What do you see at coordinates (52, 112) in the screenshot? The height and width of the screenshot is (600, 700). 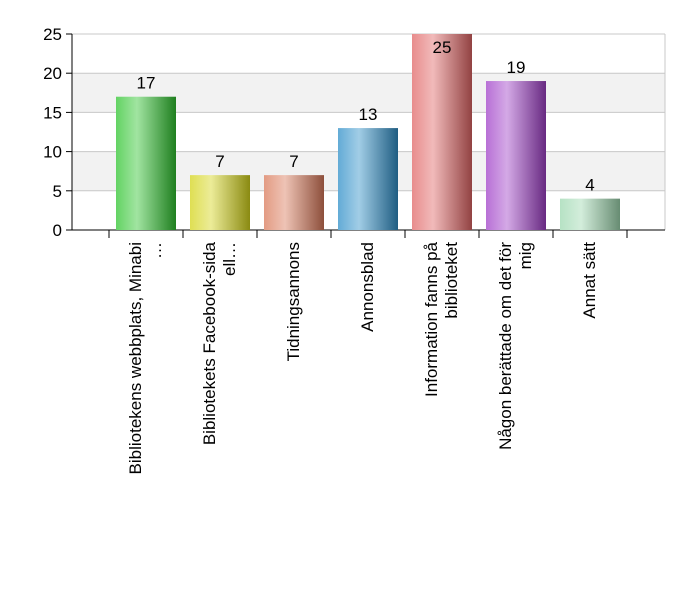 I see `y-tick-label: 15` at bounding box center [52, 112].